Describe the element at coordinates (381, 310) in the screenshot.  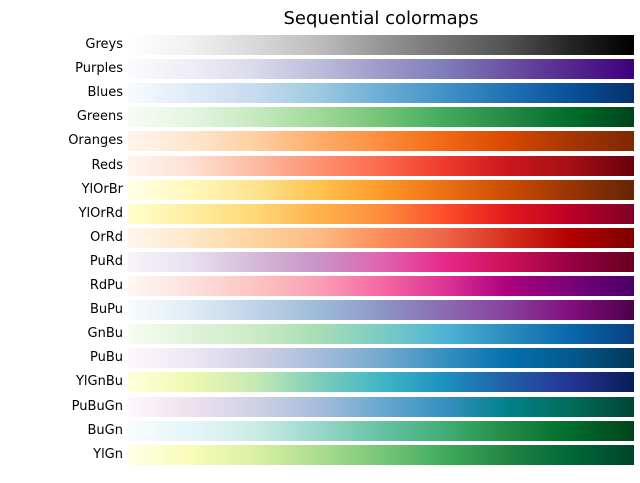
I see `colormap-bar-bupu` at that location.